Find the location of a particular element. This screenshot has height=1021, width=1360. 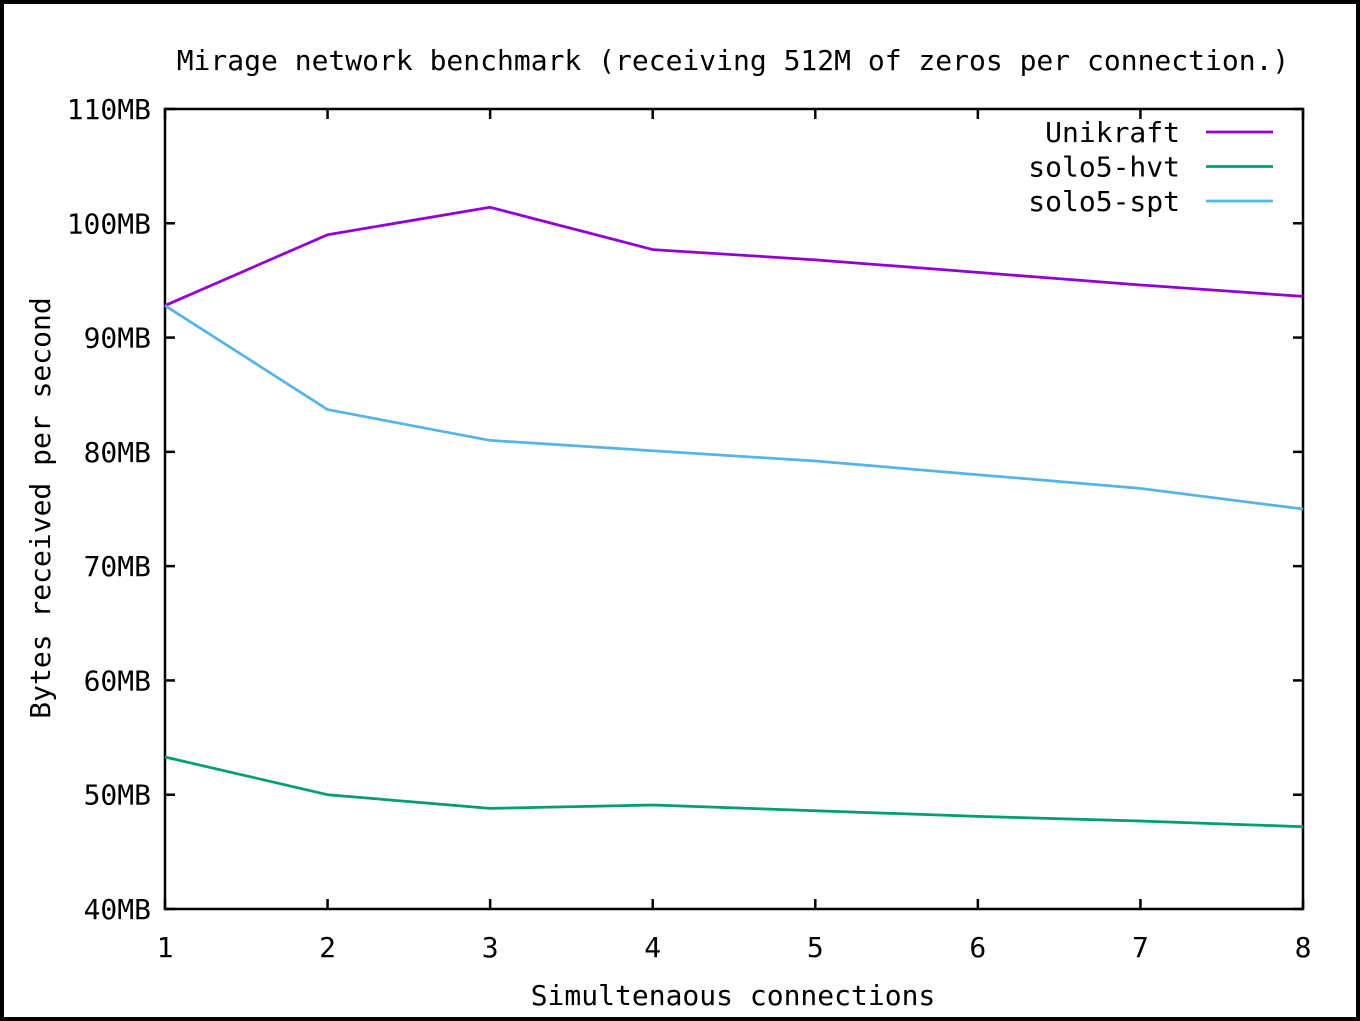

x-tick-label: 7 is located at coordinates (1140, 947).